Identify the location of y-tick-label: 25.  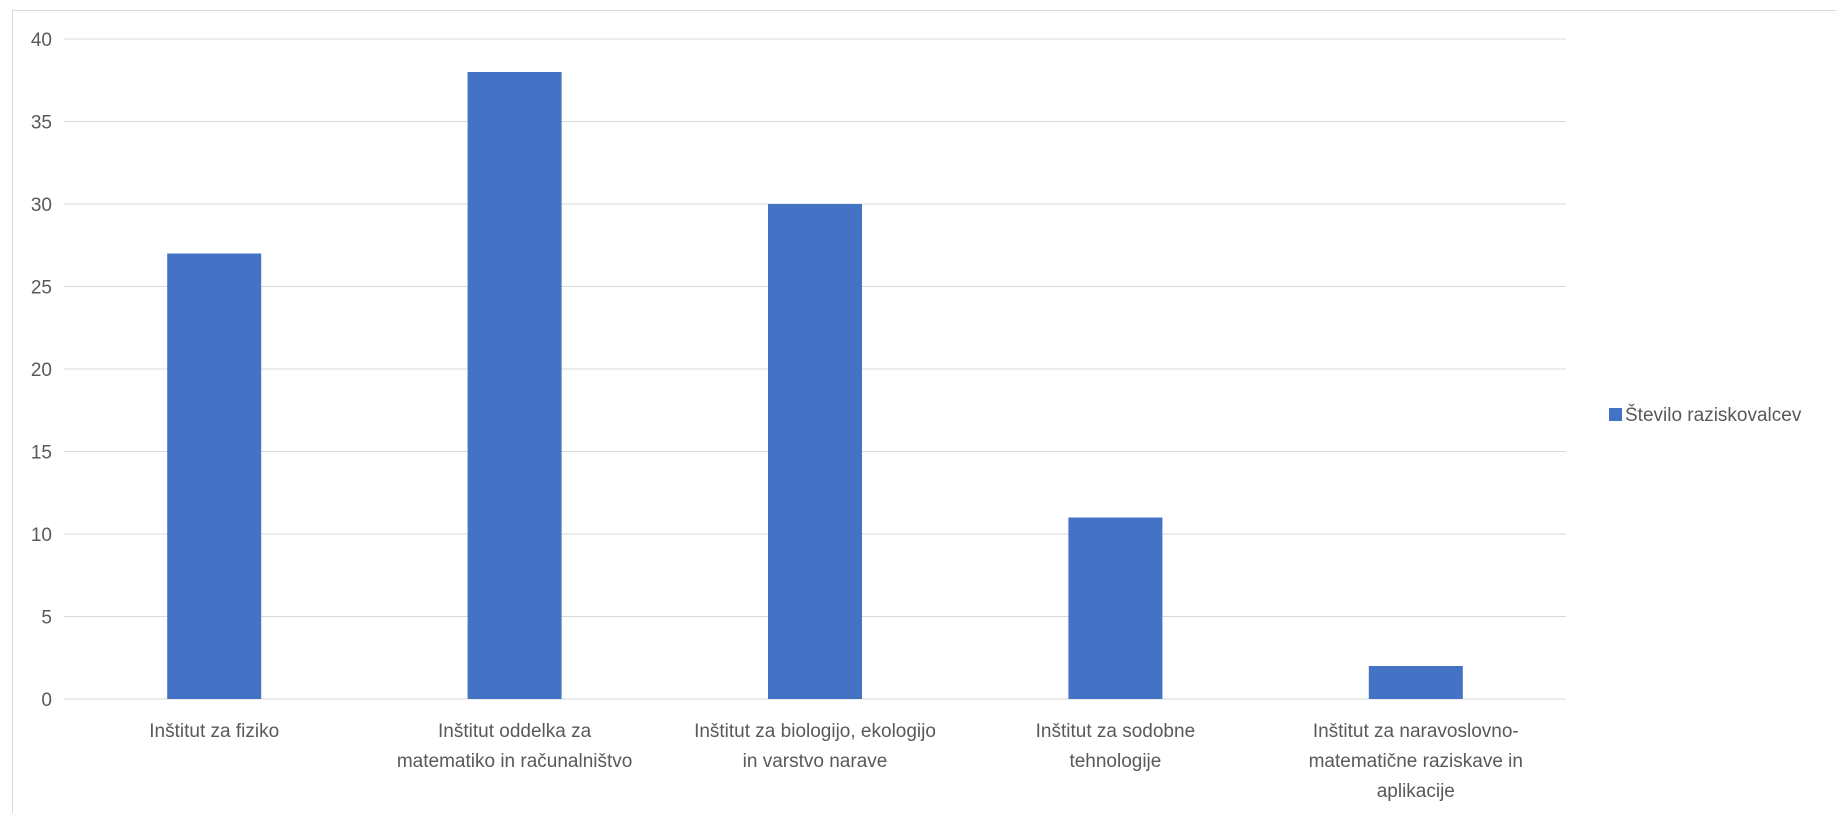
(41, 288).